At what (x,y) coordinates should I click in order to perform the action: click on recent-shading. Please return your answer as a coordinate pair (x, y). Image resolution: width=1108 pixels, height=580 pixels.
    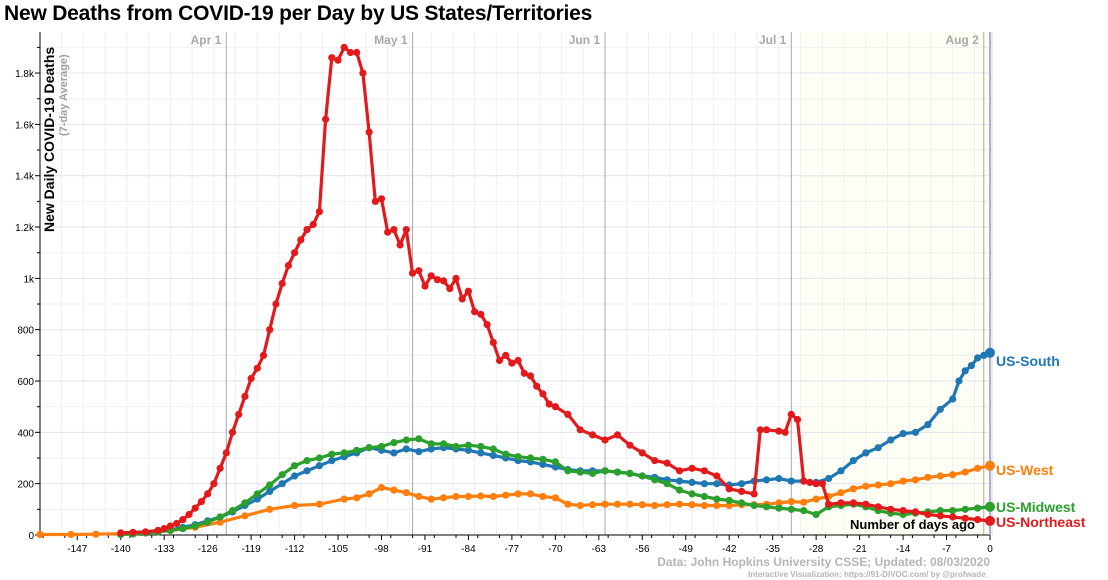
    Looking at the image, I should click on (895, 283).